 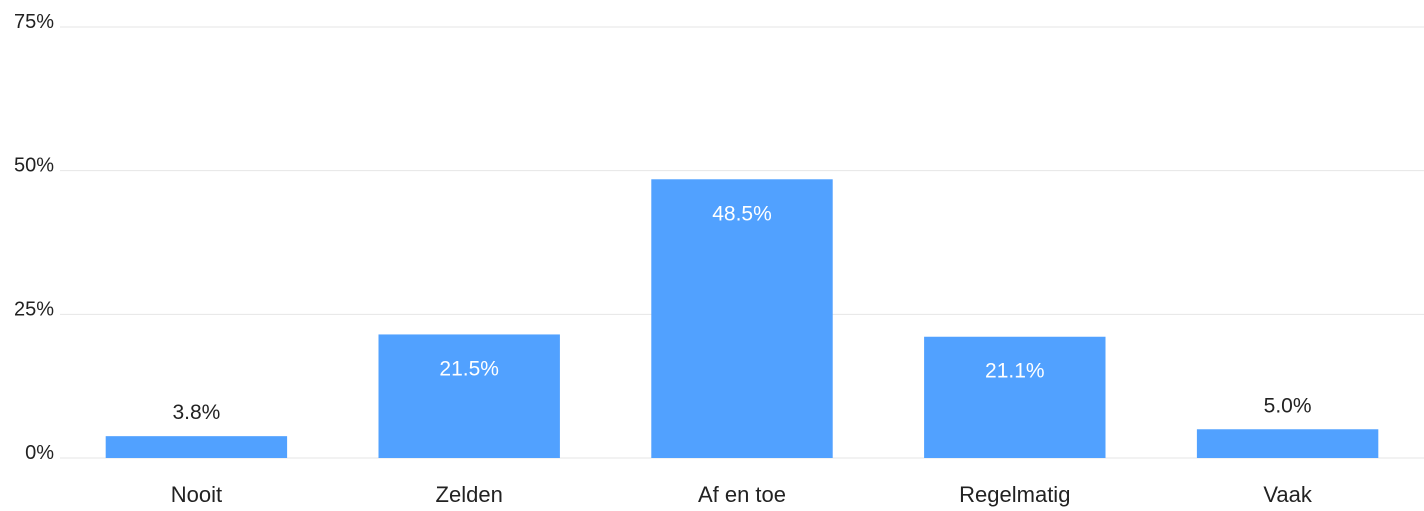 What do you see at coordinates (34, 309) in the screenshot?
I see `y-tick-label: 25%` at bounding box center [34, 309].